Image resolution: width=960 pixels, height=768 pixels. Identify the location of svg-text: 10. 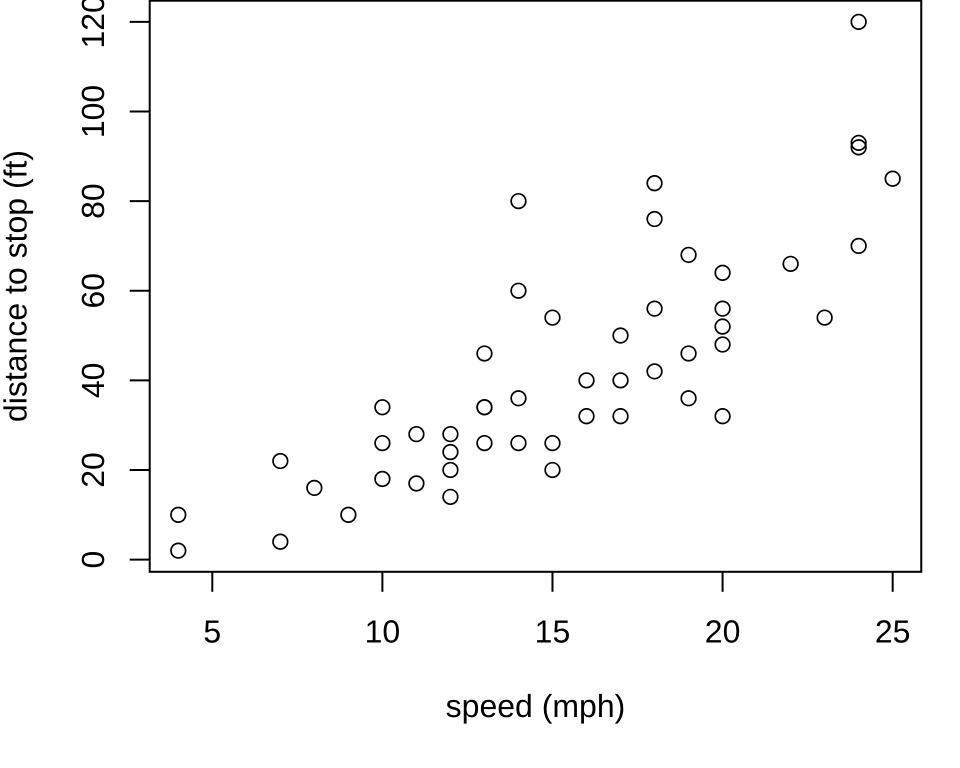
(383, 632).